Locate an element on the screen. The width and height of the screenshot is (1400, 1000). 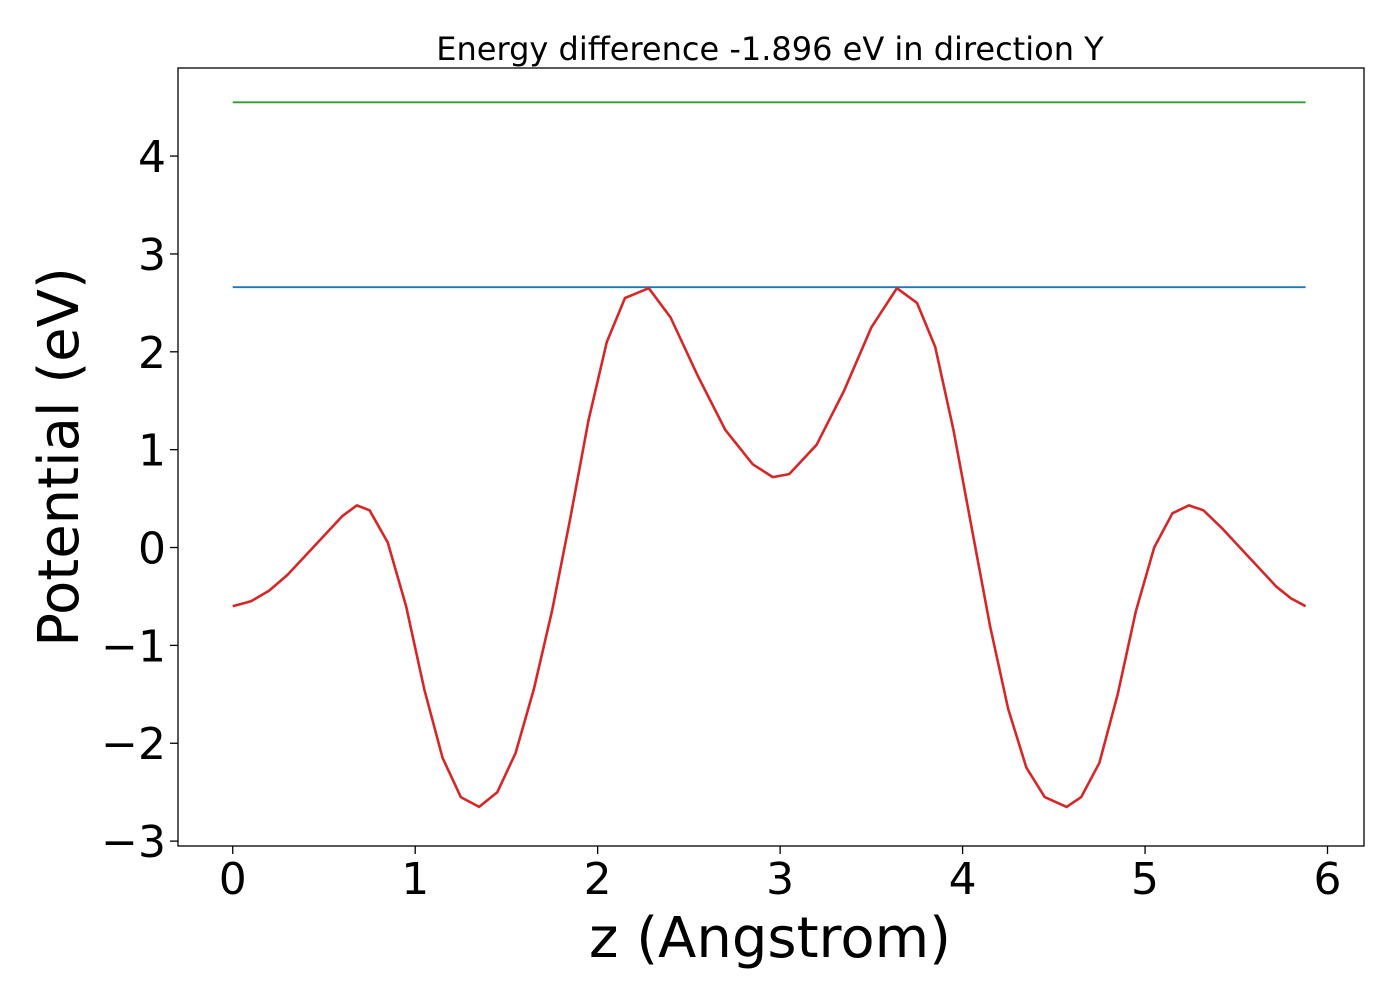
y-tick-label: −2 is located at coordinates (133, 744).